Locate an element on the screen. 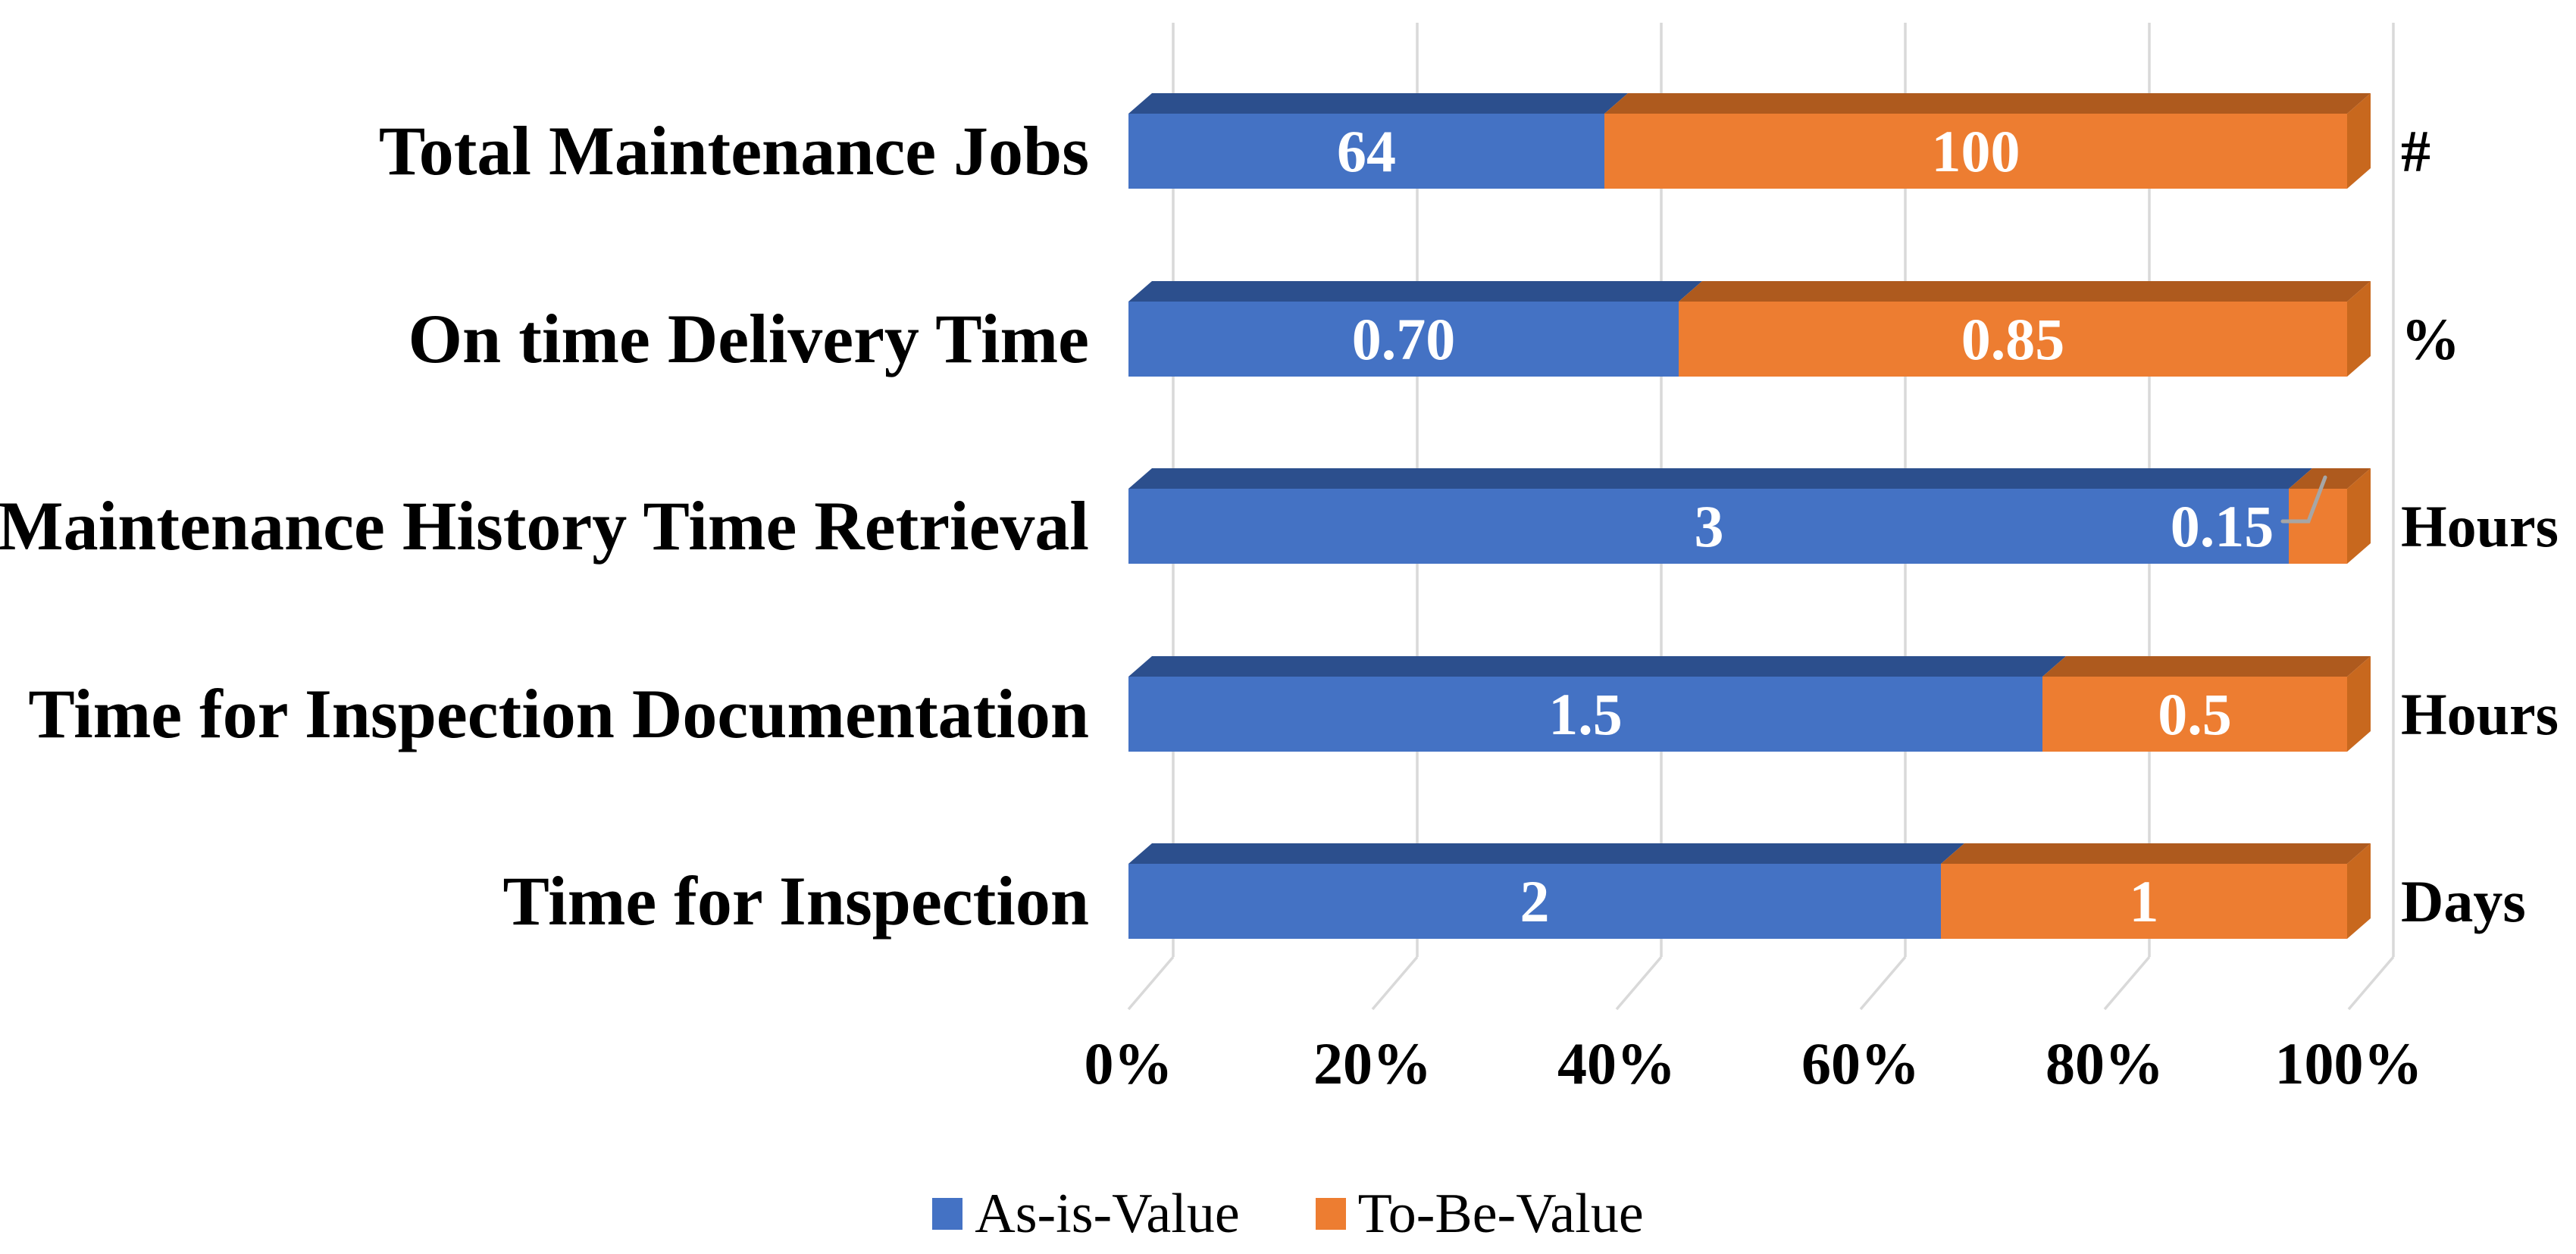 The height and width of the screenshot is (1254, 2576). category-label: On time Delivery Time is located at coordinates (748, 338).